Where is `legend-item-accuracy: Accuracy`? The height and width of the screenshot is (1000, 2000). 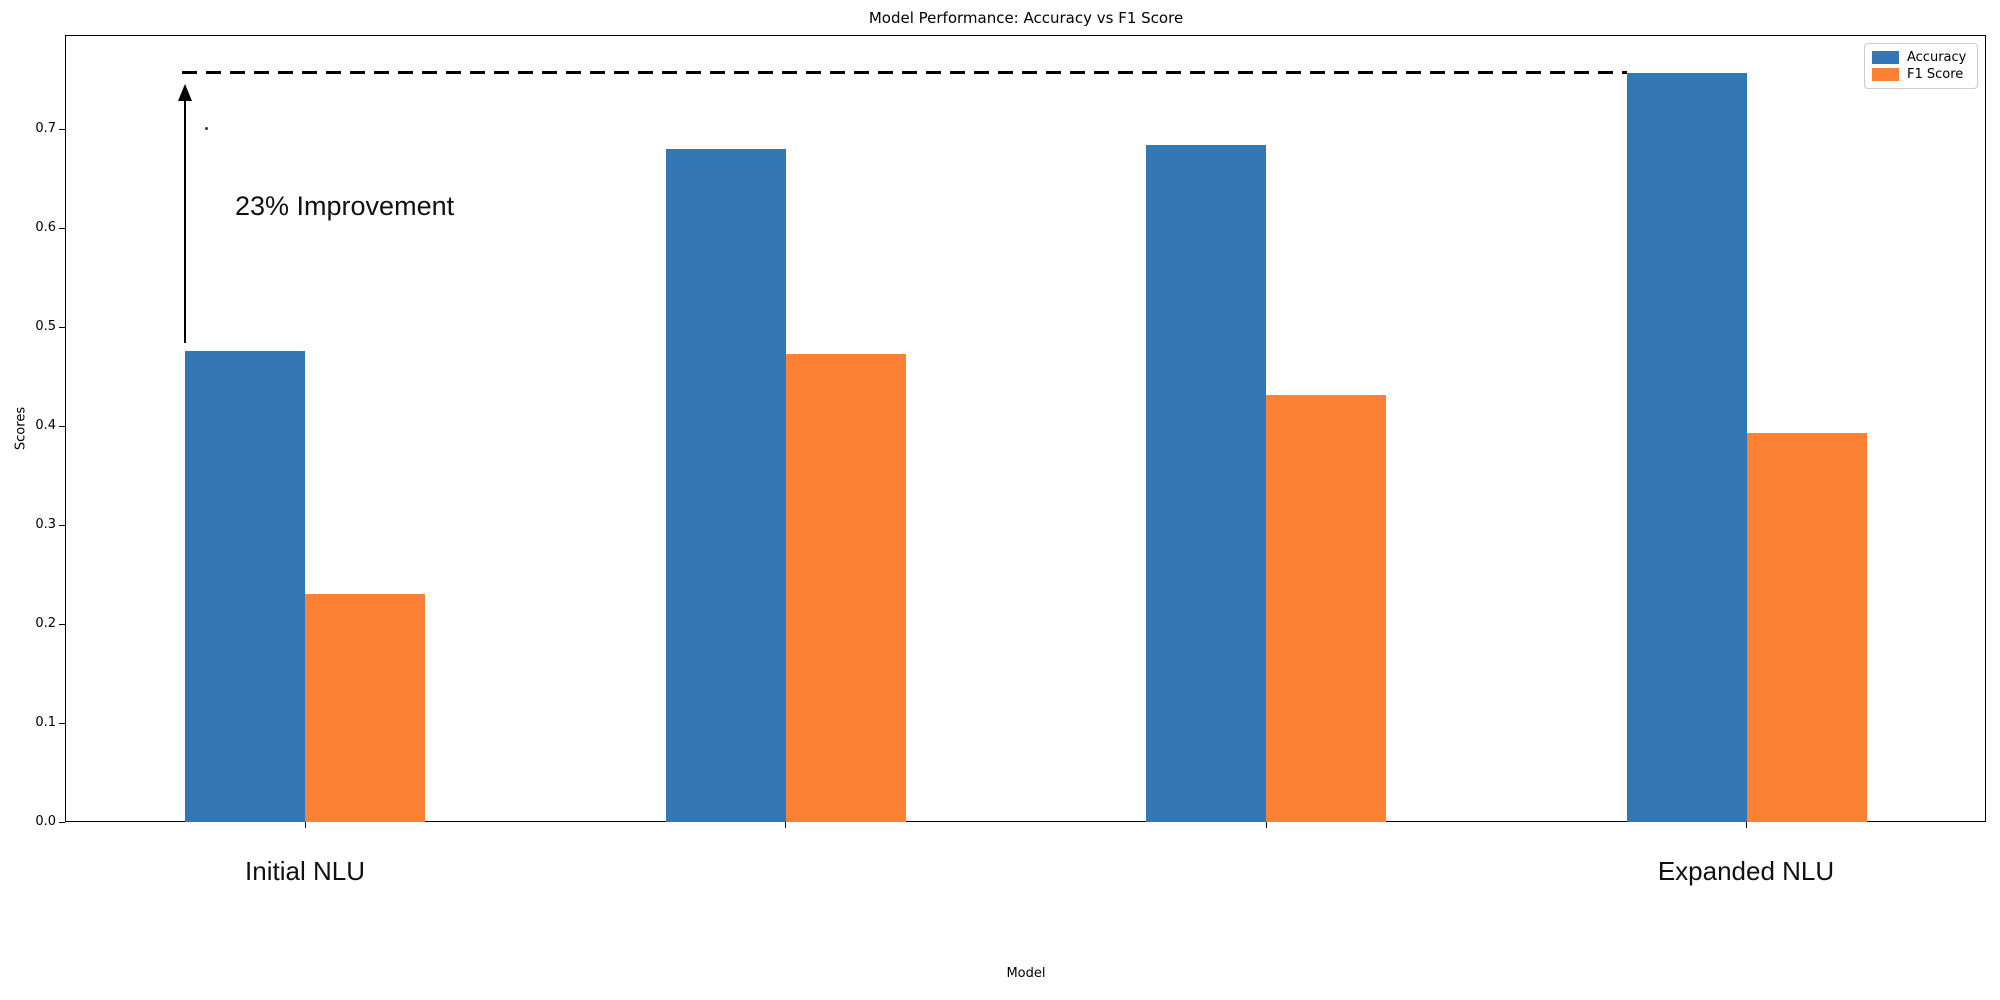 legend-item-accuracy: Accuracy is located at coordinates (1921, 57).